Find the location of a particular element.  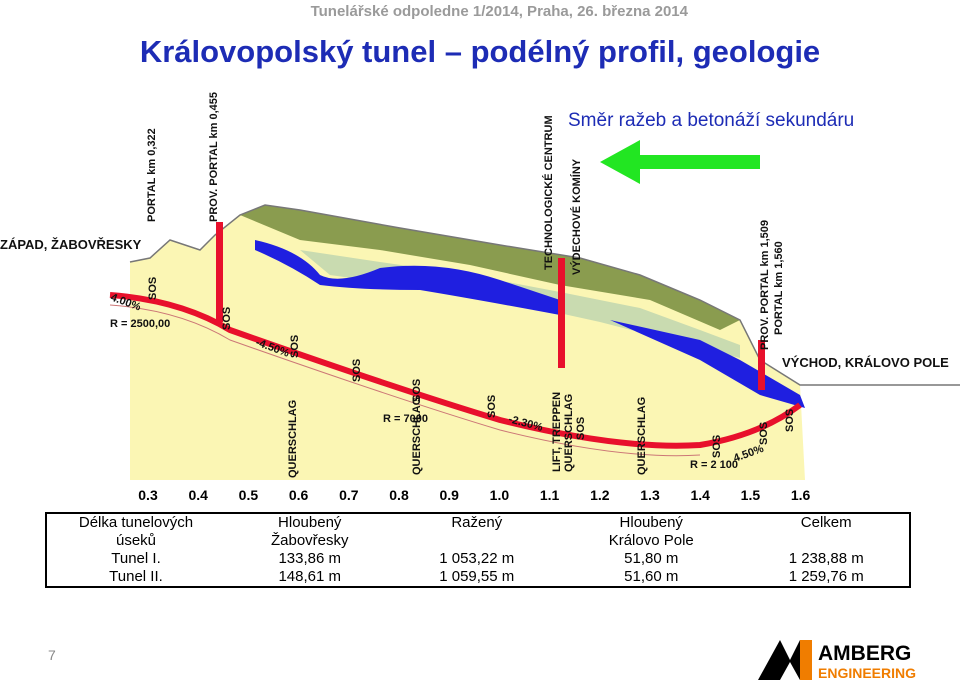

header-line: Celkem is located at coordinates (826, 522).